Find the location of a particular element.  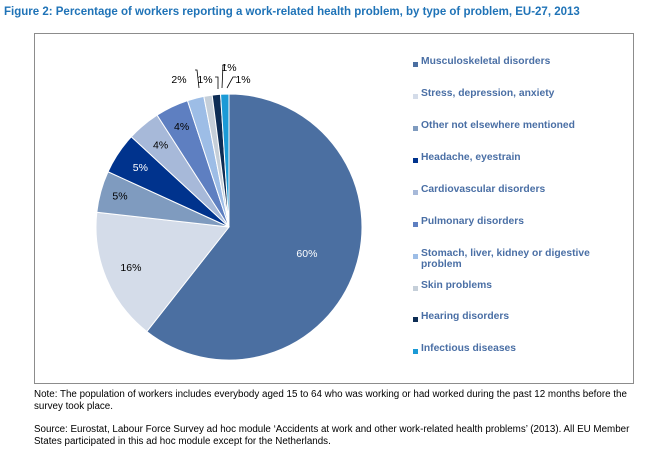

slice-data-label: 60% is located at coordinates (306, 254).